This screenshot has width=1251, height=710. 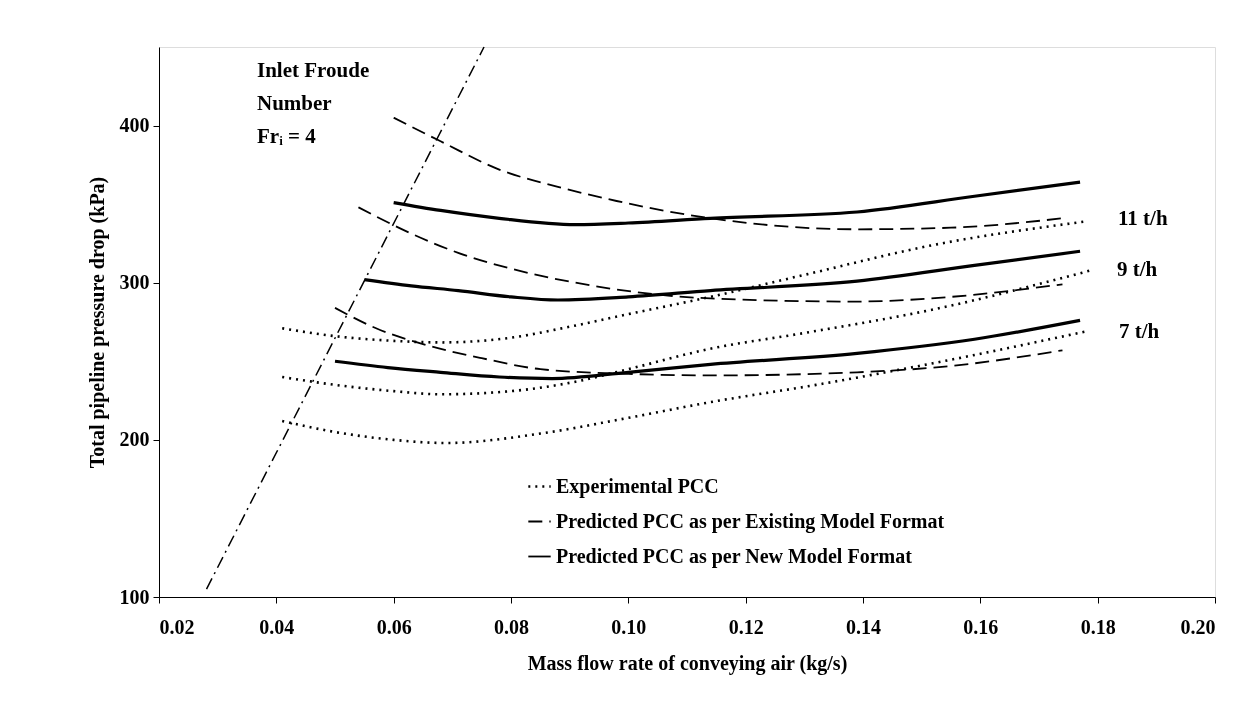 I want to click on legend-label: Predicted PCC as per Existing Model Format, so click(x=750, y=521).